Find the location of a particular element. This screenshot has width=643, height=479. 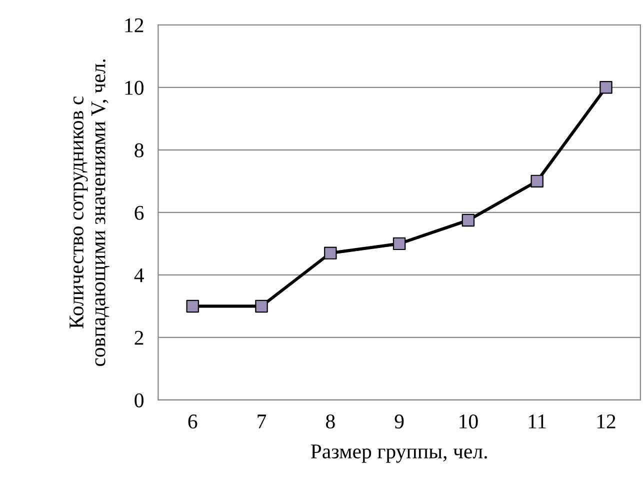

x-tick-label: 10 is located at coordinates (469, 421).